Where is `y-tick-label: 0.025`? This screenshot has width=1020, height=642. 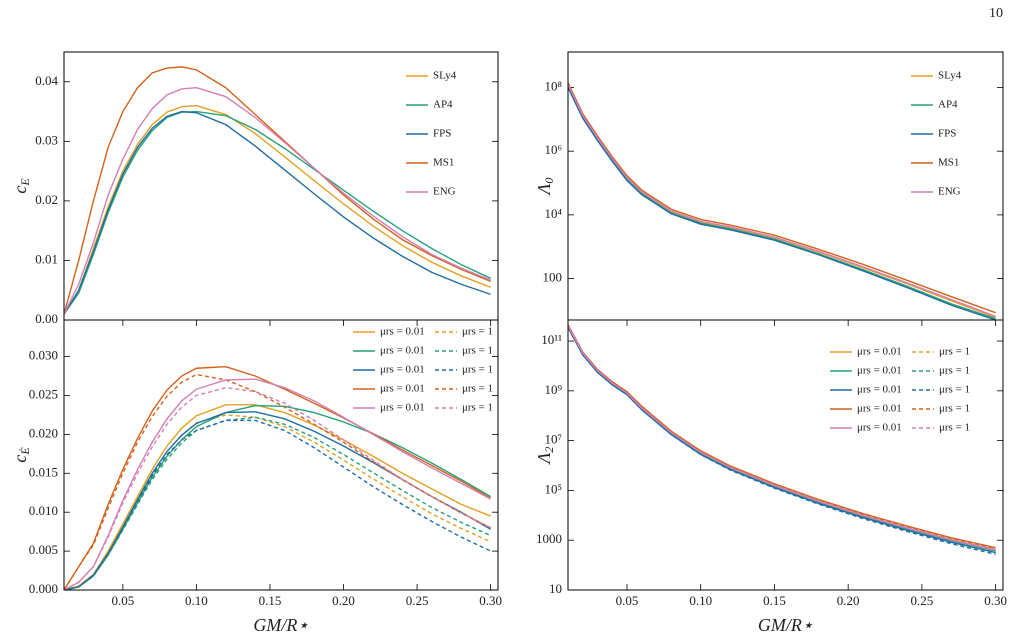 y-tick-label: 0.025 is located at coordinates (43, 393).